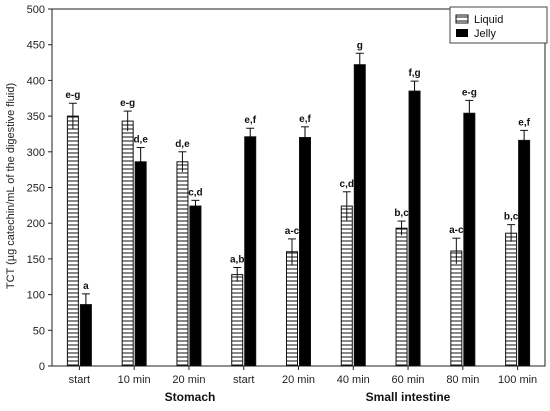 This screenshot has height=411, width=550. Describe the element at coordinates (86, 286) in the screenshot. I see `significance-label: a` at that location.